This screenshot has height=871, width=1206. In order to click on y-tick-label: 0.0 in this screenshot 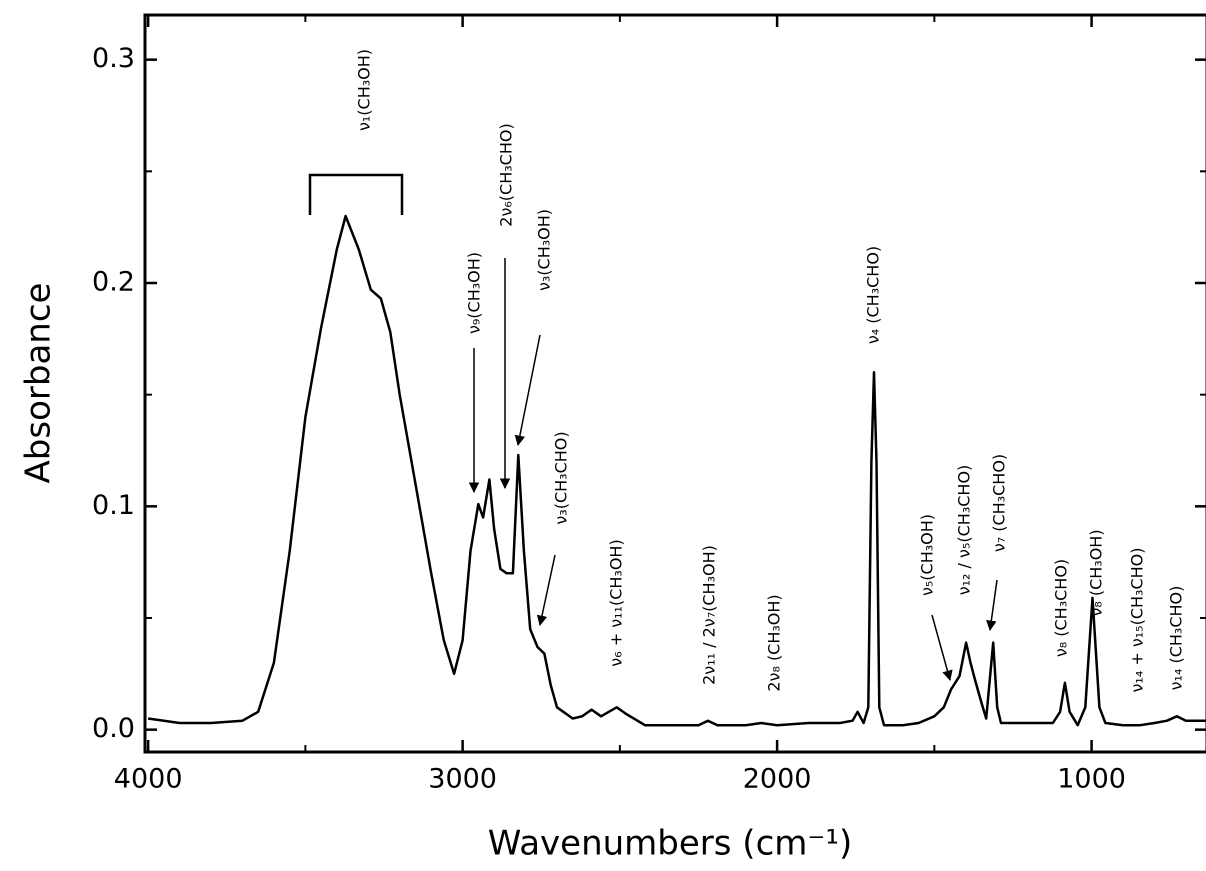, I will do `click(113, 728)`.